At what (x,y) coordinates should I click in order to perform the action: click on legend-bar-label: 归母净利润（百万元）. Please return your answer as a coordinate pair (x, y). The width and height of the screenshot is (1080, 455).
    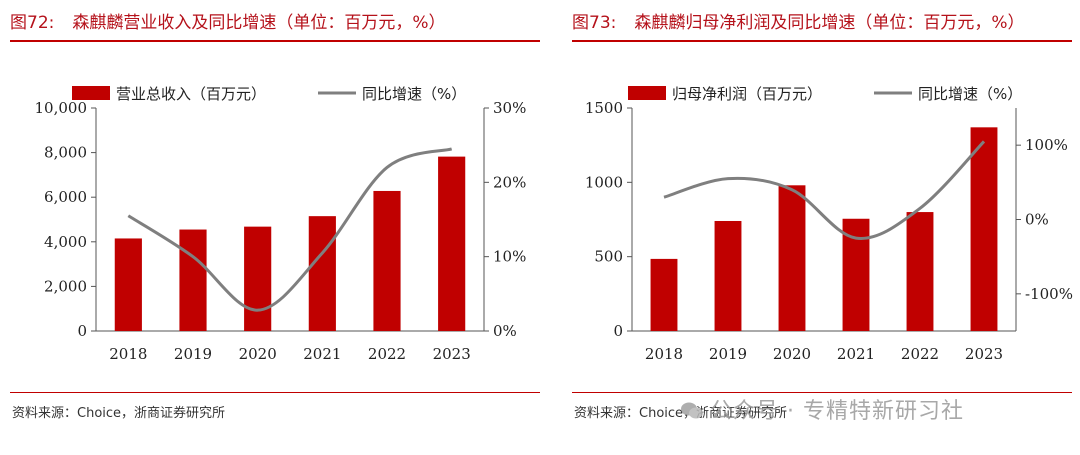
    Looking at the image, I should click on (747, 94).